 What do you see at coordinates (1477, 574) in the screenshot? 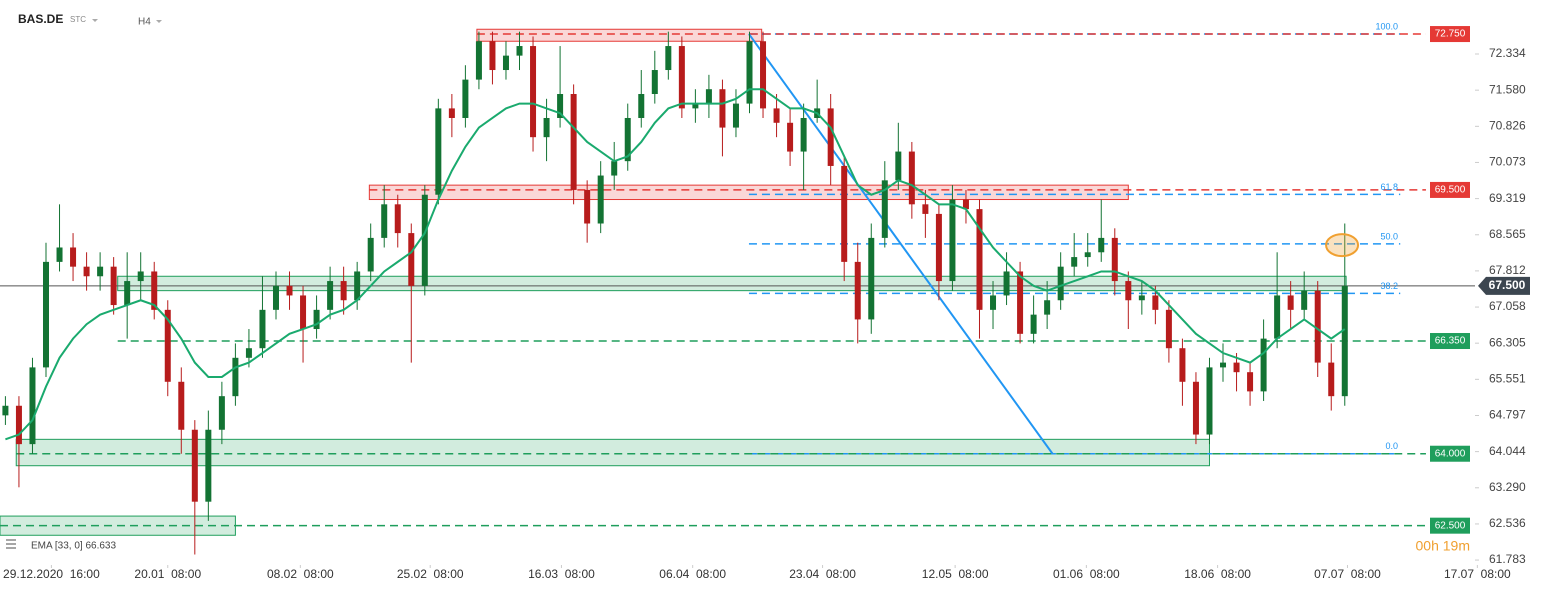
I see `x-tick-label: 17.07 08:00` at bounding box center [1477, 574].